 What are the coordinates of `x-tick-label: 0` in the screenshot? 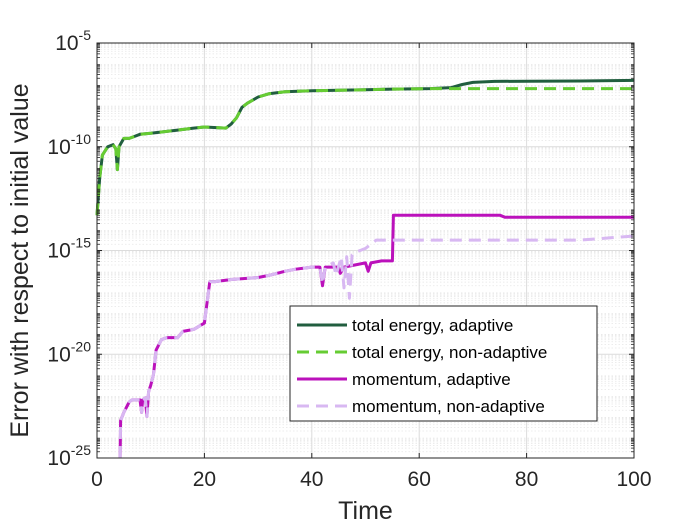 It's located at (97, 479).